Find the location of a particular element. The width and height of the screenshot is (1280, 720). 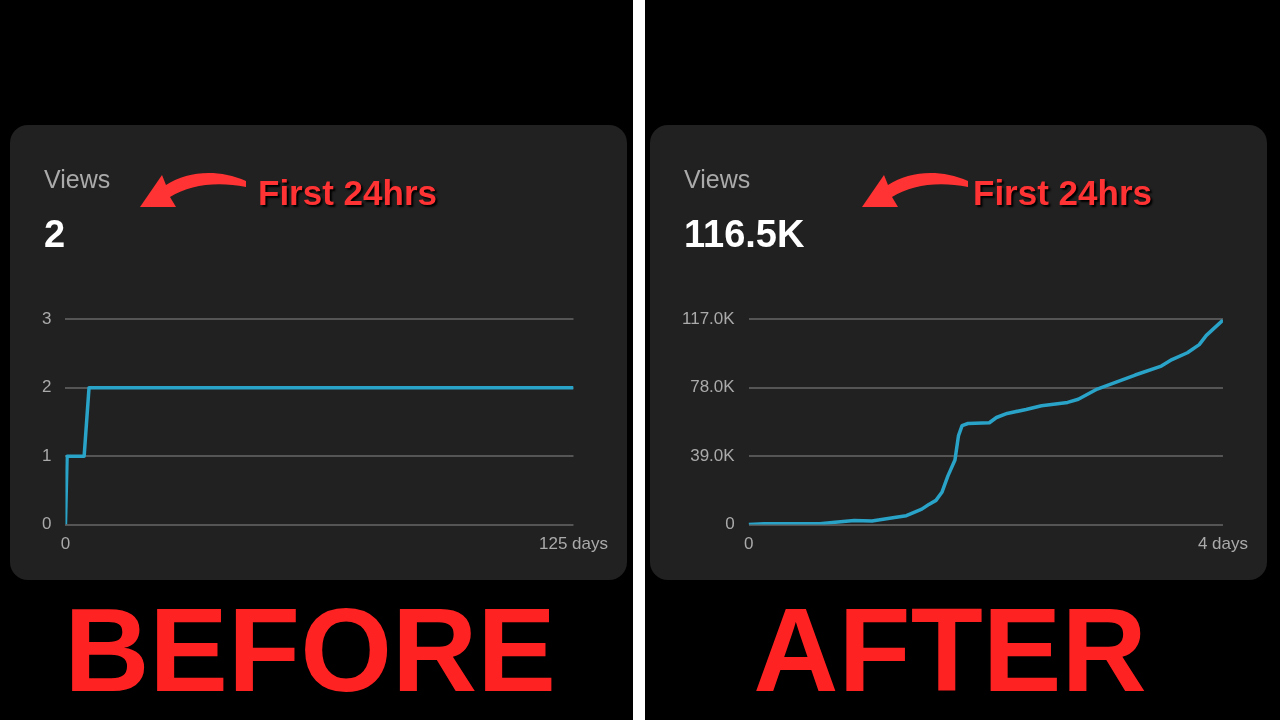

y-tick-label: 2 is located at coordinates (46, 387).